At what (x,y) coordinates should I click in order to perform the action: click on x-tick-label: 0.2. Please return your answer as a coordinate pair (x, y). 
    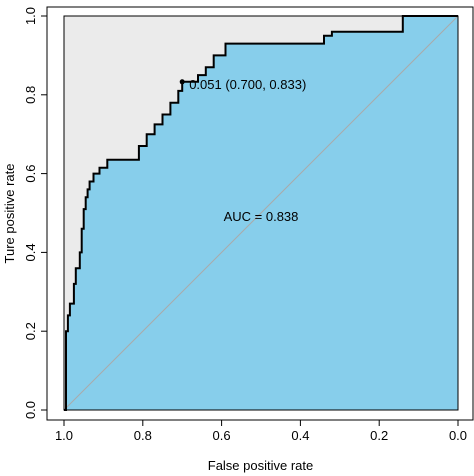
    Looking at the image, I should click on (379, 435).